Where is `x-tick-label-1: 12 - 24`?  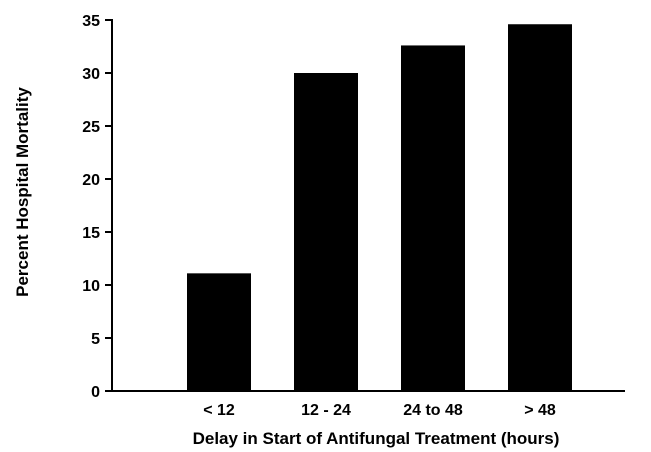
x-tick-label-1: 12 - 24 is located at coordinates (326, 410).